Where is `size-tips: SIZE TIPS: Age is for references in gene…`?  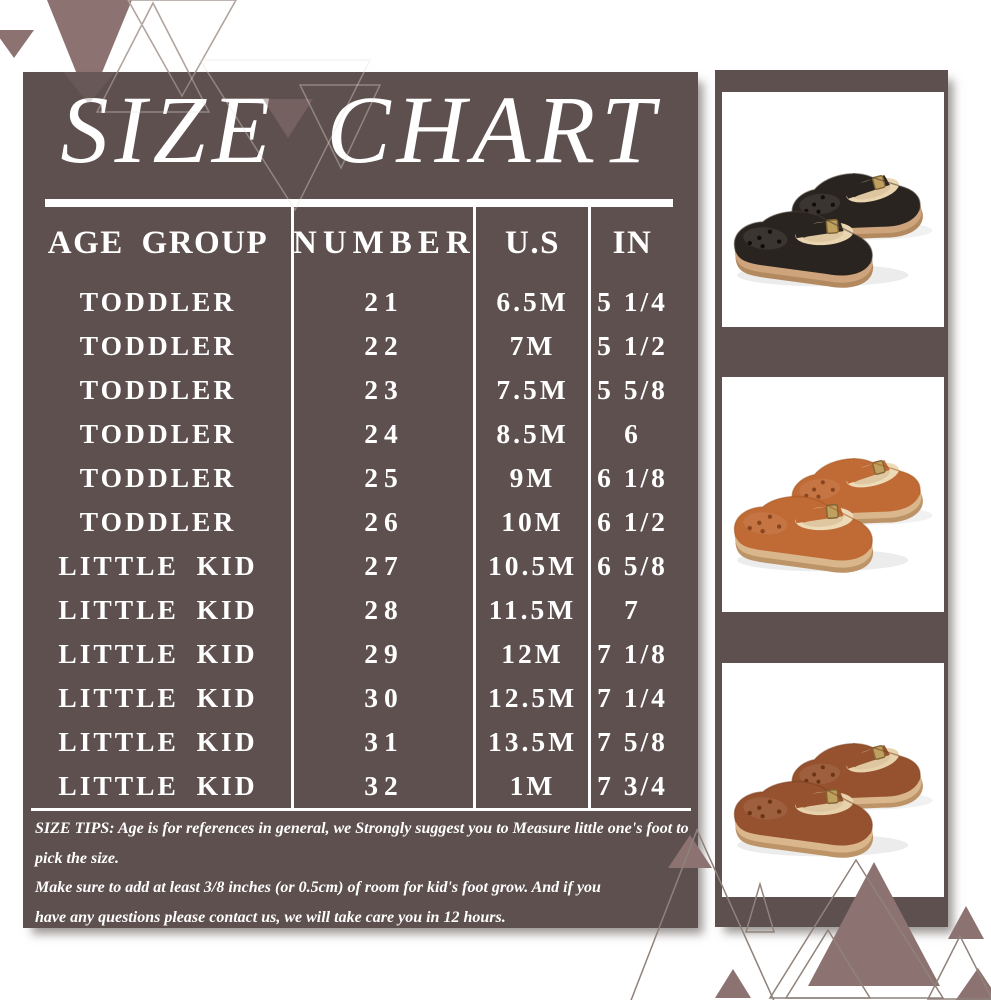 size-tips: SIZE TIPS: Age is for references in gene… is located at coordinates (362, 873).